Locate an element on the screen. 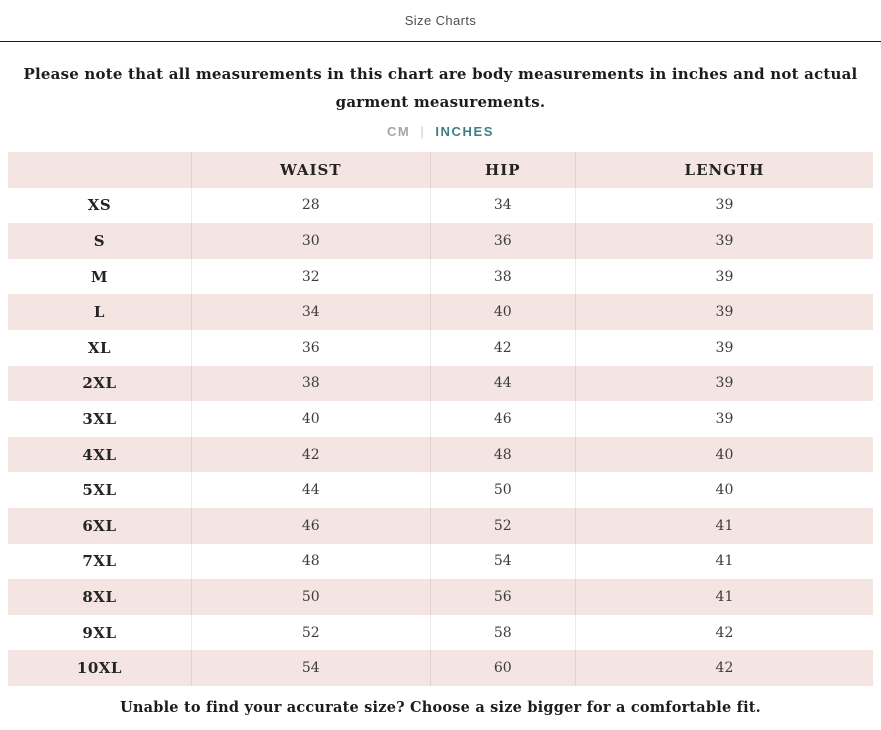 This screenshot has height=730, width=881. size-label: 10XL is located at coordinates (100, 668).